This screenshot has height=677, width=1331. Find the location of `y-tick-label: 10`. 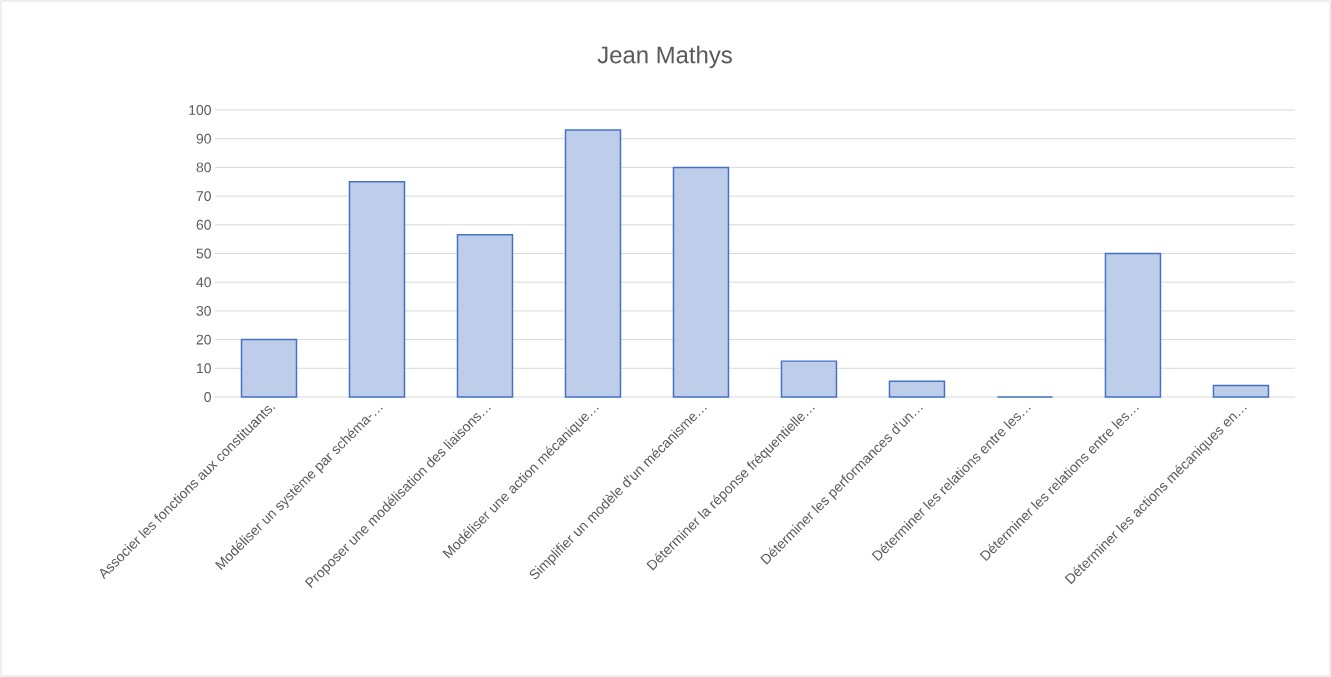

y-tick-label: 10 is located at coordinates (204, 368).